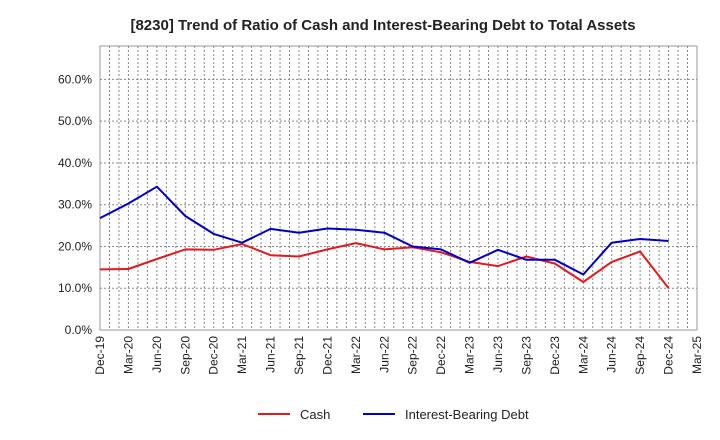 Image resolution: width=720 pixels, height=440 pixels. What do you see at coordinates (128, 355) in the screenshot?
I see `x-tick-label: Mar-20` at bounding box center [128, 355].